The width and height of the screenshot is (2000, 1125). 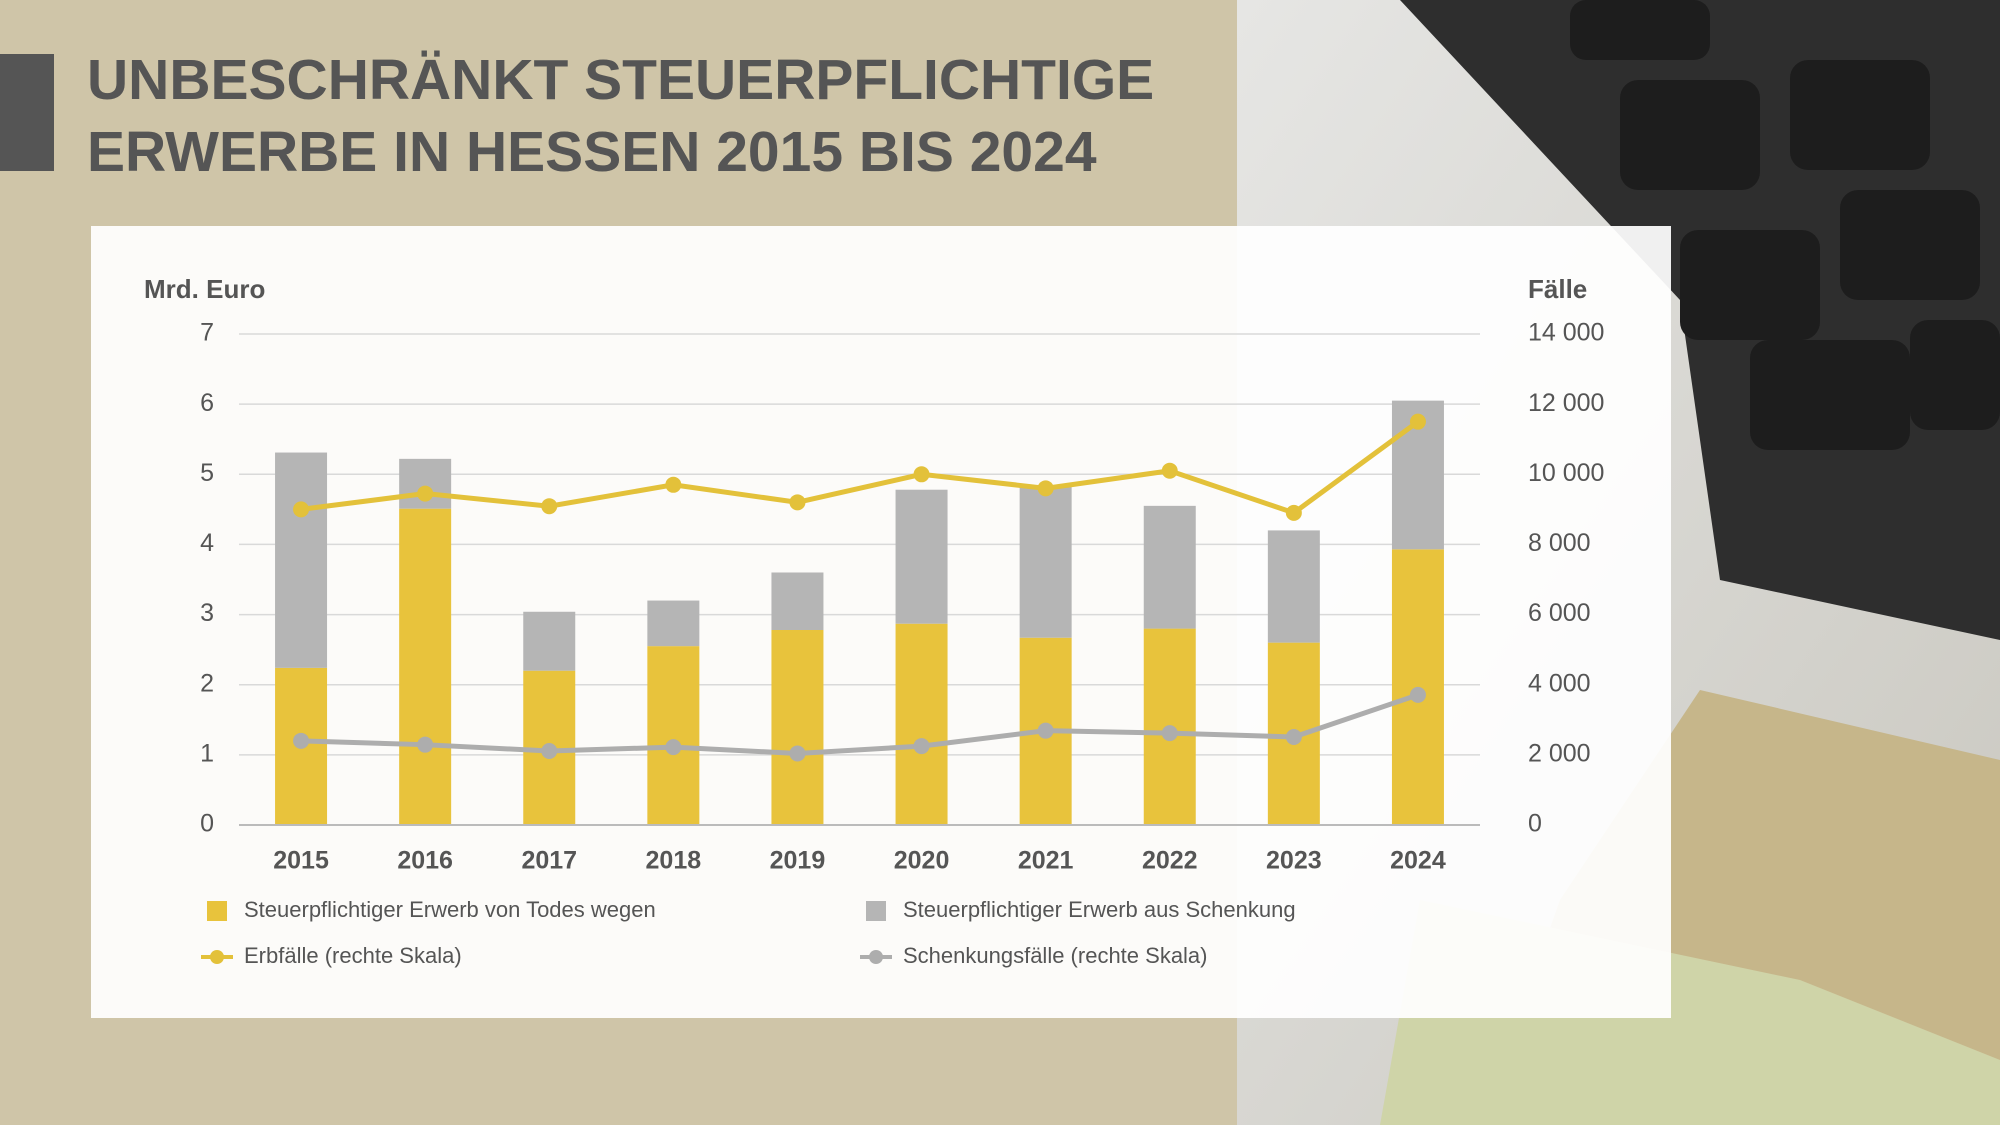 What do you see at coordinates (1099, 909) in the screenshot?
I see `legend-label: Steuerpflichtiger Erwerb aus Schenkung` at bounding box center [1099, 909].